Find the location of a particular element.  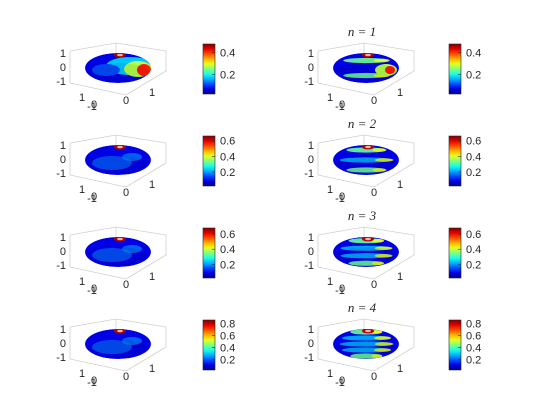

subplot-6: n = 310-110-1 010.60.40.2 is located at coordinates (392, 252).